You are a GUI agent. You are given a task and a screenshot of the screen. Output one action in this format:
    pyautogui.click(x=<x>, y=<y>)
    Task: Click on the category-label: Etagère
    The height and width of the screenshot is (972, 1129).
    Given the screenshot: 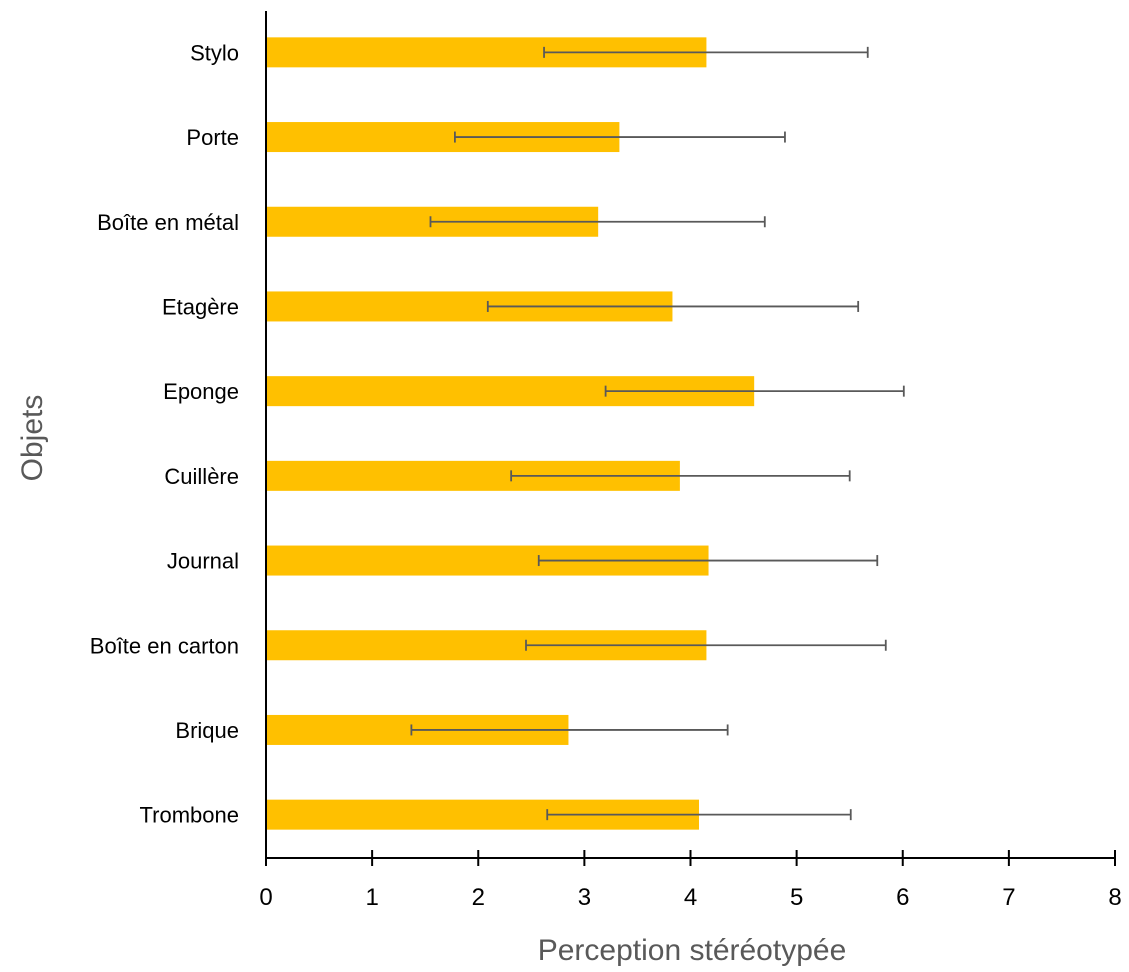 What is the action you would take?
    pyautogui.click(x=200, y=306)
    